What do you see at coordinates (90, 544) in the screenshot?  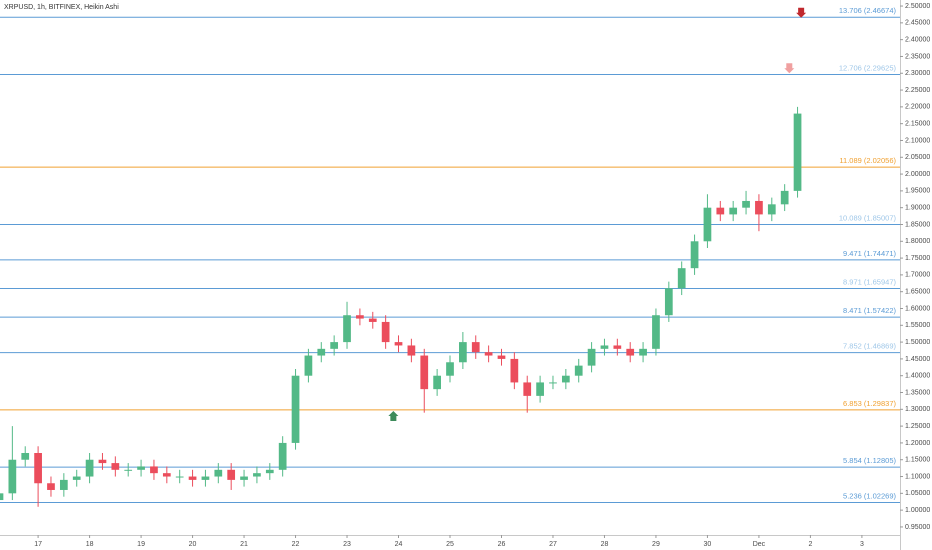 I see `x-tick-label: 18` at bounding box center [90, 544].